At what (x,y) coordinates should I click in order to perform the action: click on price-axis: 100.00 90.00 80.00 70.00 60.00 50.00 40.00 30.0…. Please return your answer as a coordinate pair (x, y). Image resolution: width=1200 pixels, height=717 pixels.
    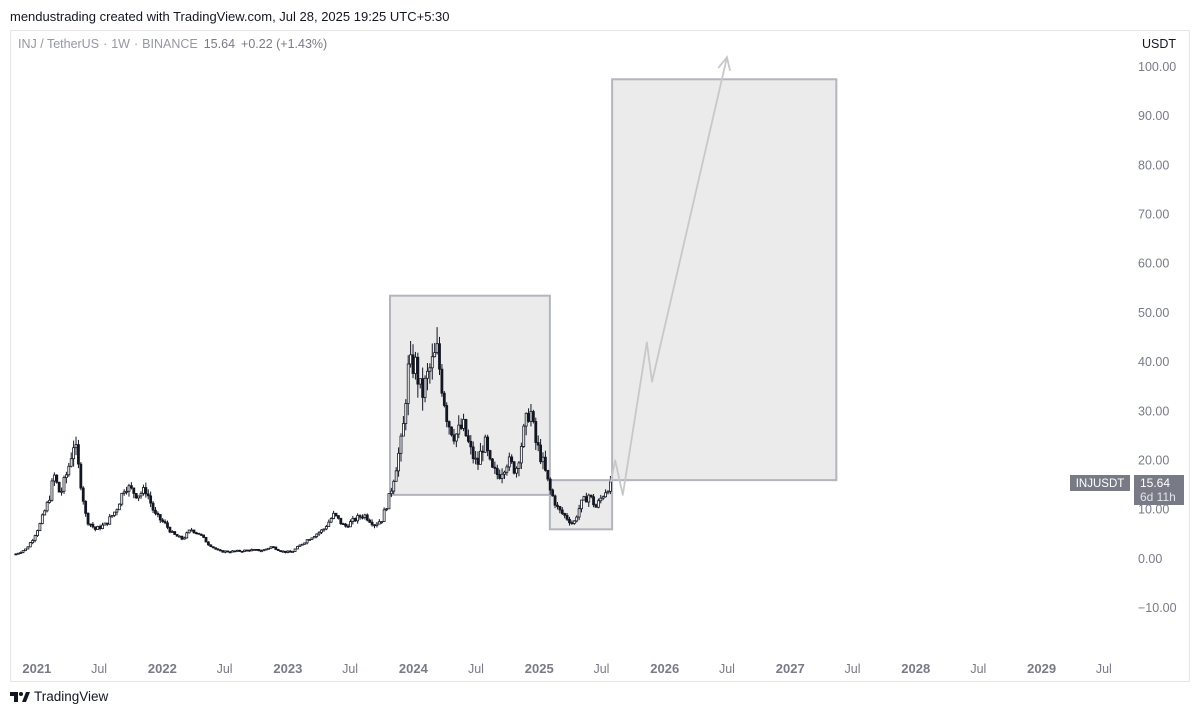
    Looking at the image, I should click on (1157, 337).